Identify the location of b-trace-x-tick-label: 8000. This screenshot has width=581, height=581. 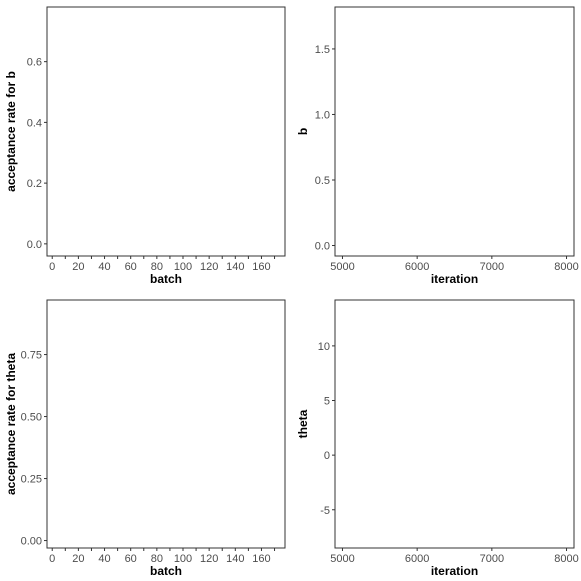
(566, 267).